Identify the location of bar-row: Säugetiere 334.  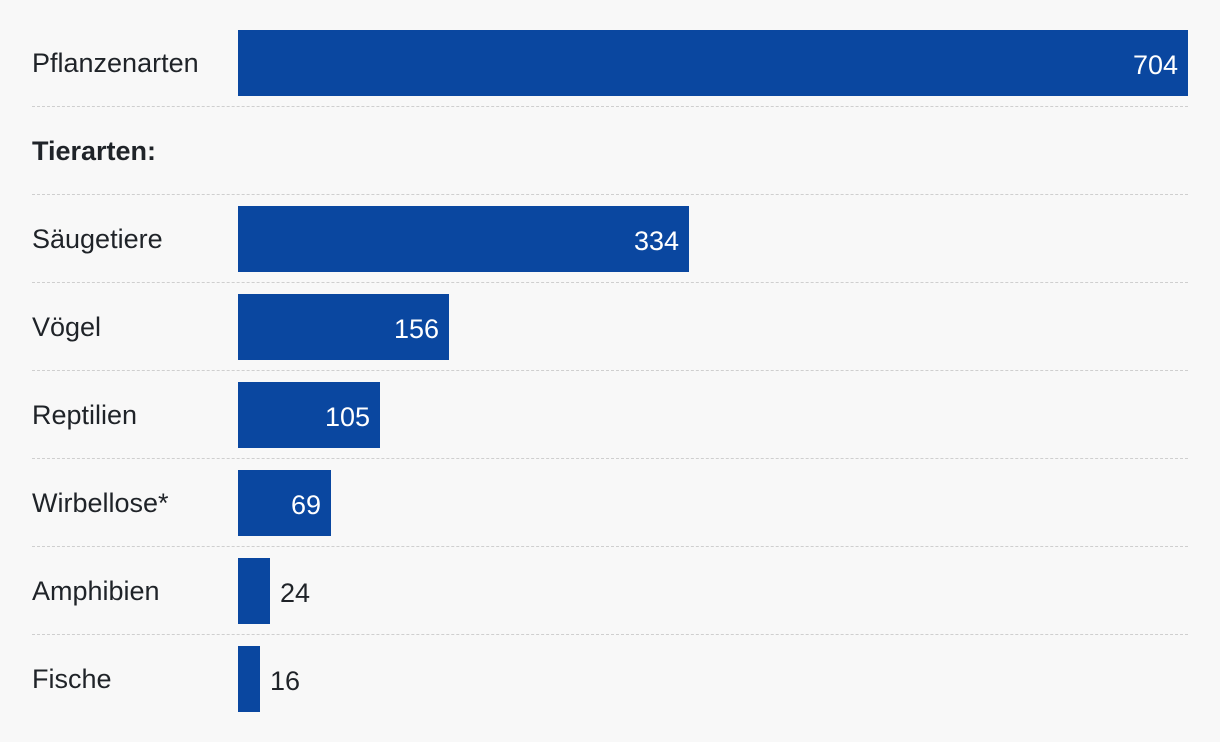
(610, 239).